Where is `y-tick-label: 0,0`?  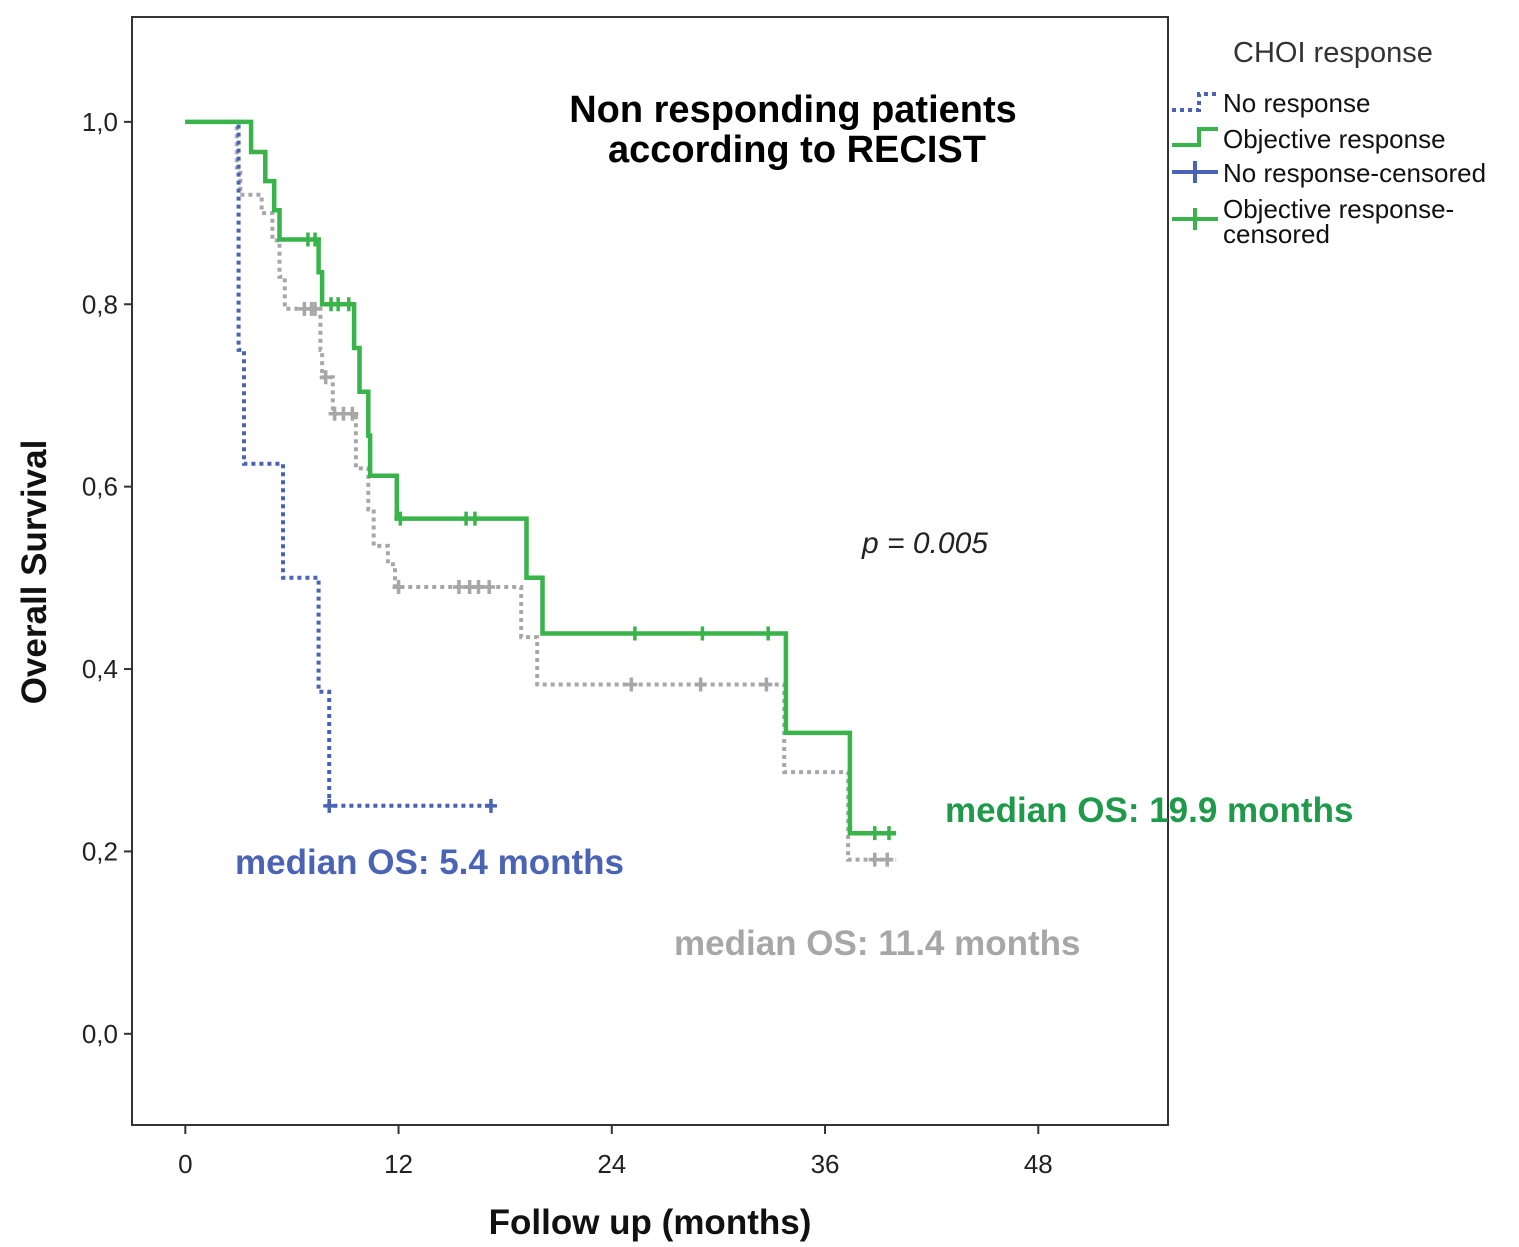
y-tick-label: 0,0 is located at coordinates (100, 1034).